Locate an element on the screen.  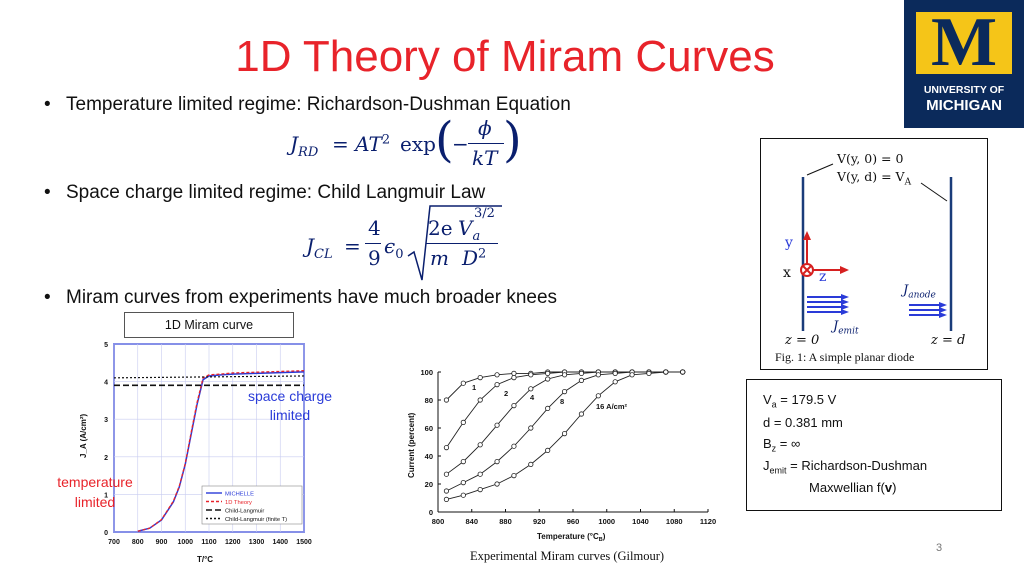
j-anode-label: Janode is located at coordinates (919, 292).